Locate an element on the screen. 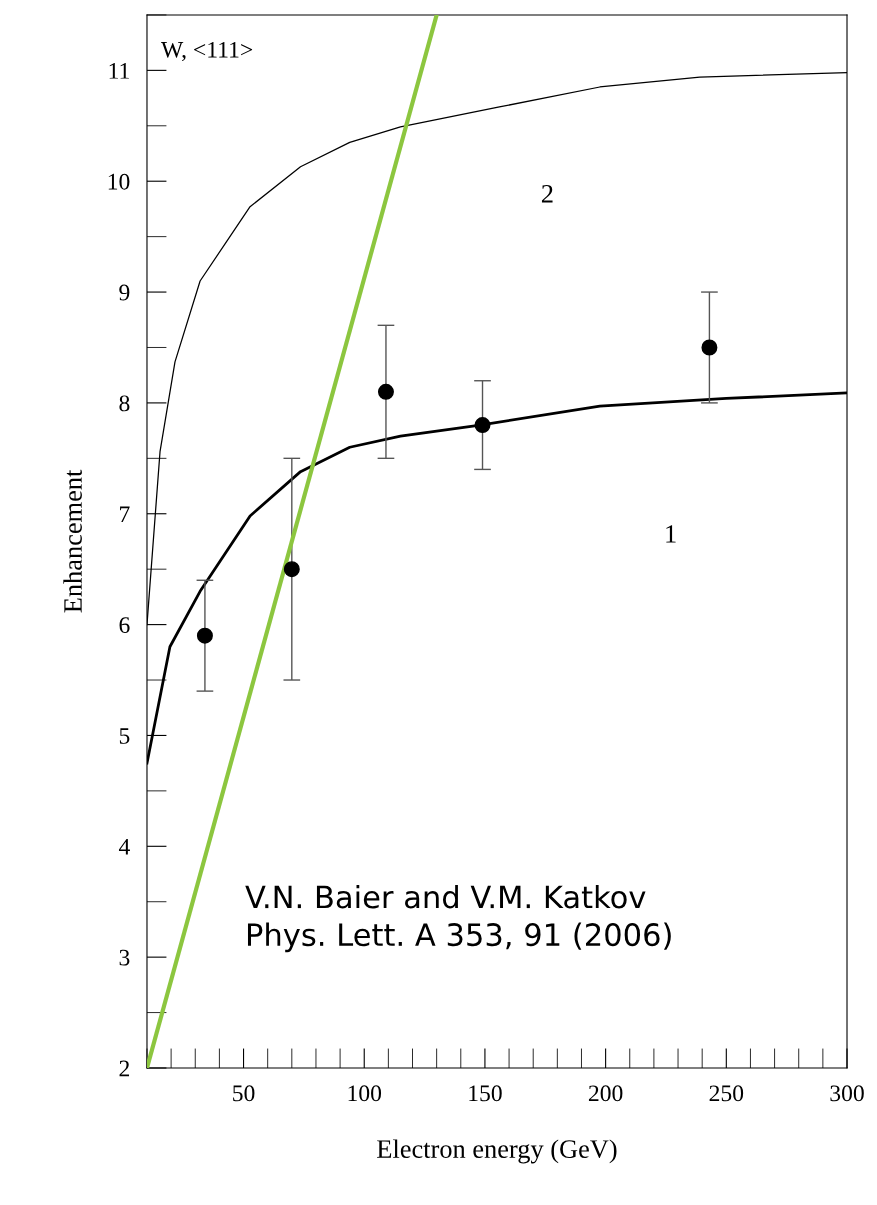 Image resolution: width=877 pixels, height=1205 pixels. y-tick-label: 3 is located at coordinates (124, 957).